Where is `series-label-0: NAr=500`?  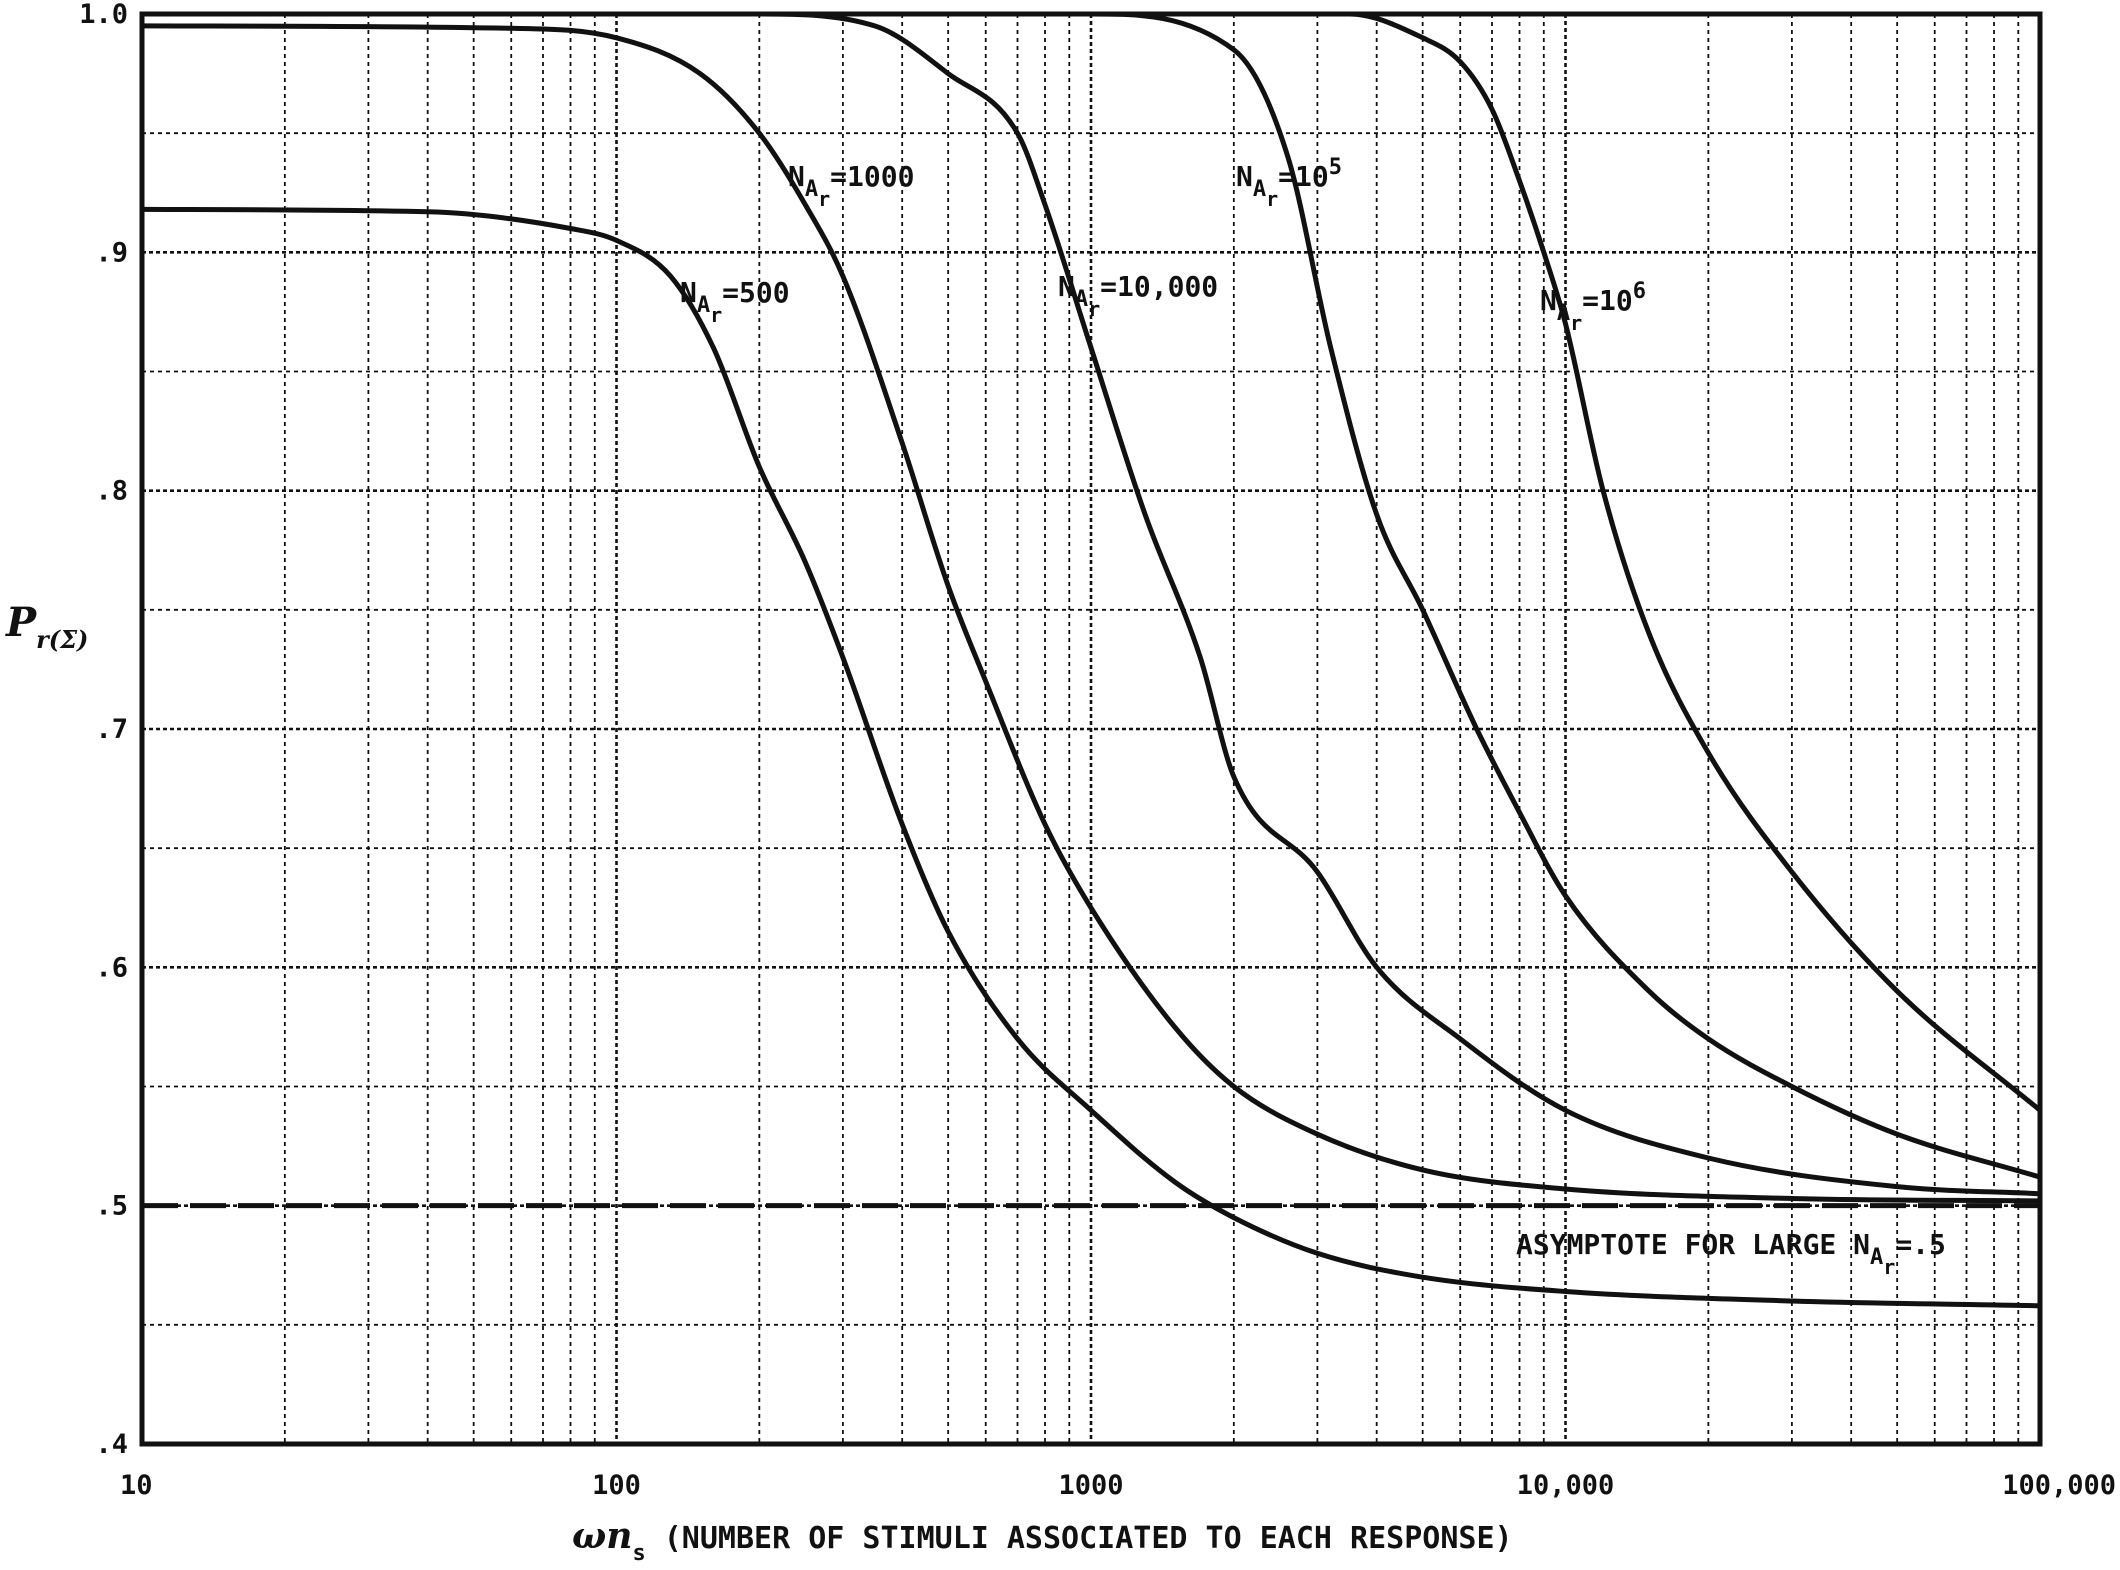
series-label-0: NAr=500 is located at coordinates (735, 301).